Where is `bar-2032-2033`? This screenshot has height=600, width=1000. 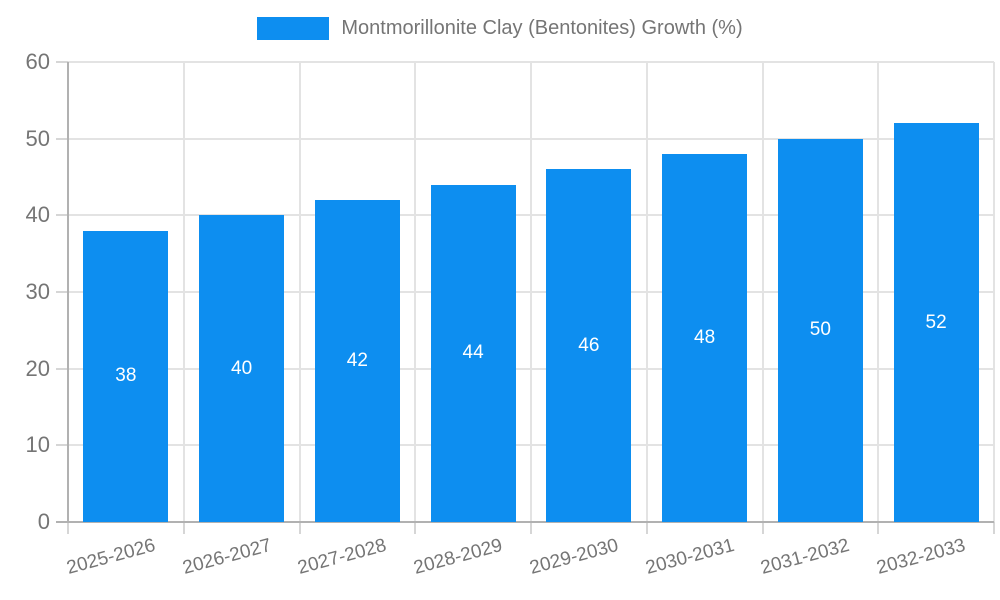
bar-2032-2033 is located at coordinates (936, 322).